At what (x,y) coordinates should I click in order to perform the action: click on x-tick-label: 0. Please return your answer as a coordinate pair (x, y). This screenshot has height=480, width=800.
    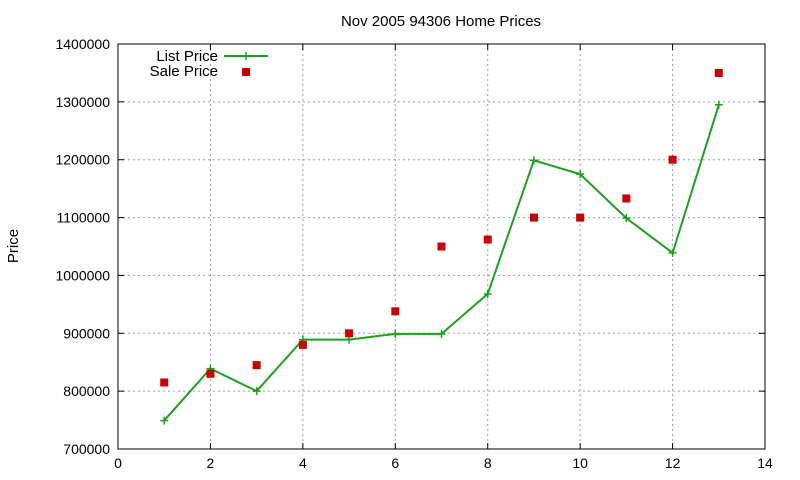
    Looking at the image, I should click on (118, 463).